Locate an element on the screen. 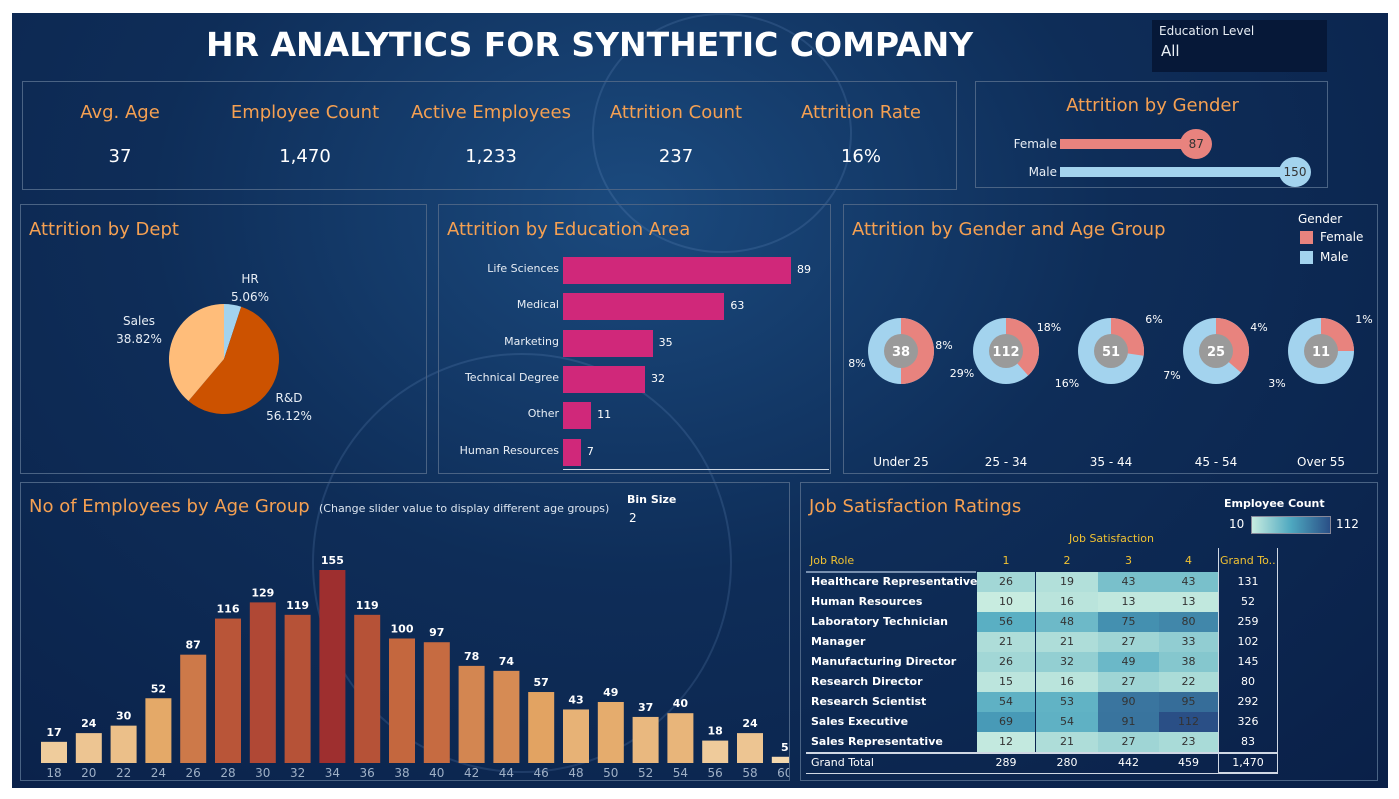 The width and height of the screenshot is (1399, 799). legend-max: 112 is located at coordinates (1347, 524).